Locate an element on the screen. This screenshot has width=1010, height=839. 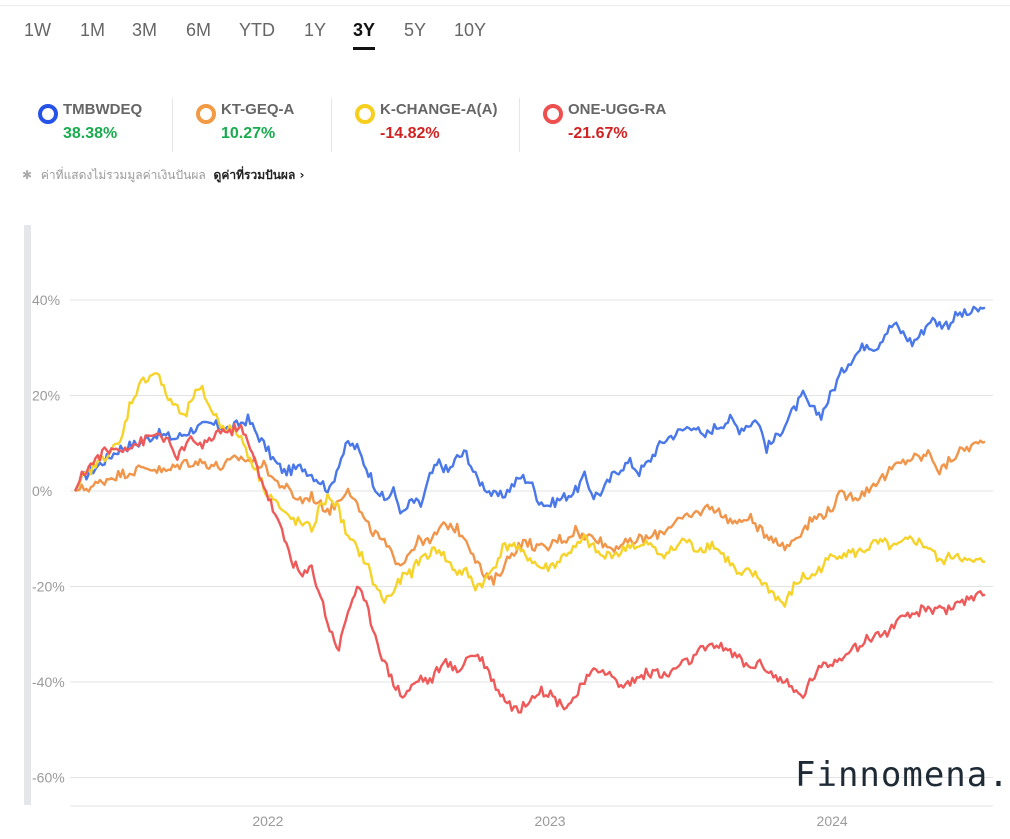
y-tick-label: -60% is located at coordinates (48, 778).